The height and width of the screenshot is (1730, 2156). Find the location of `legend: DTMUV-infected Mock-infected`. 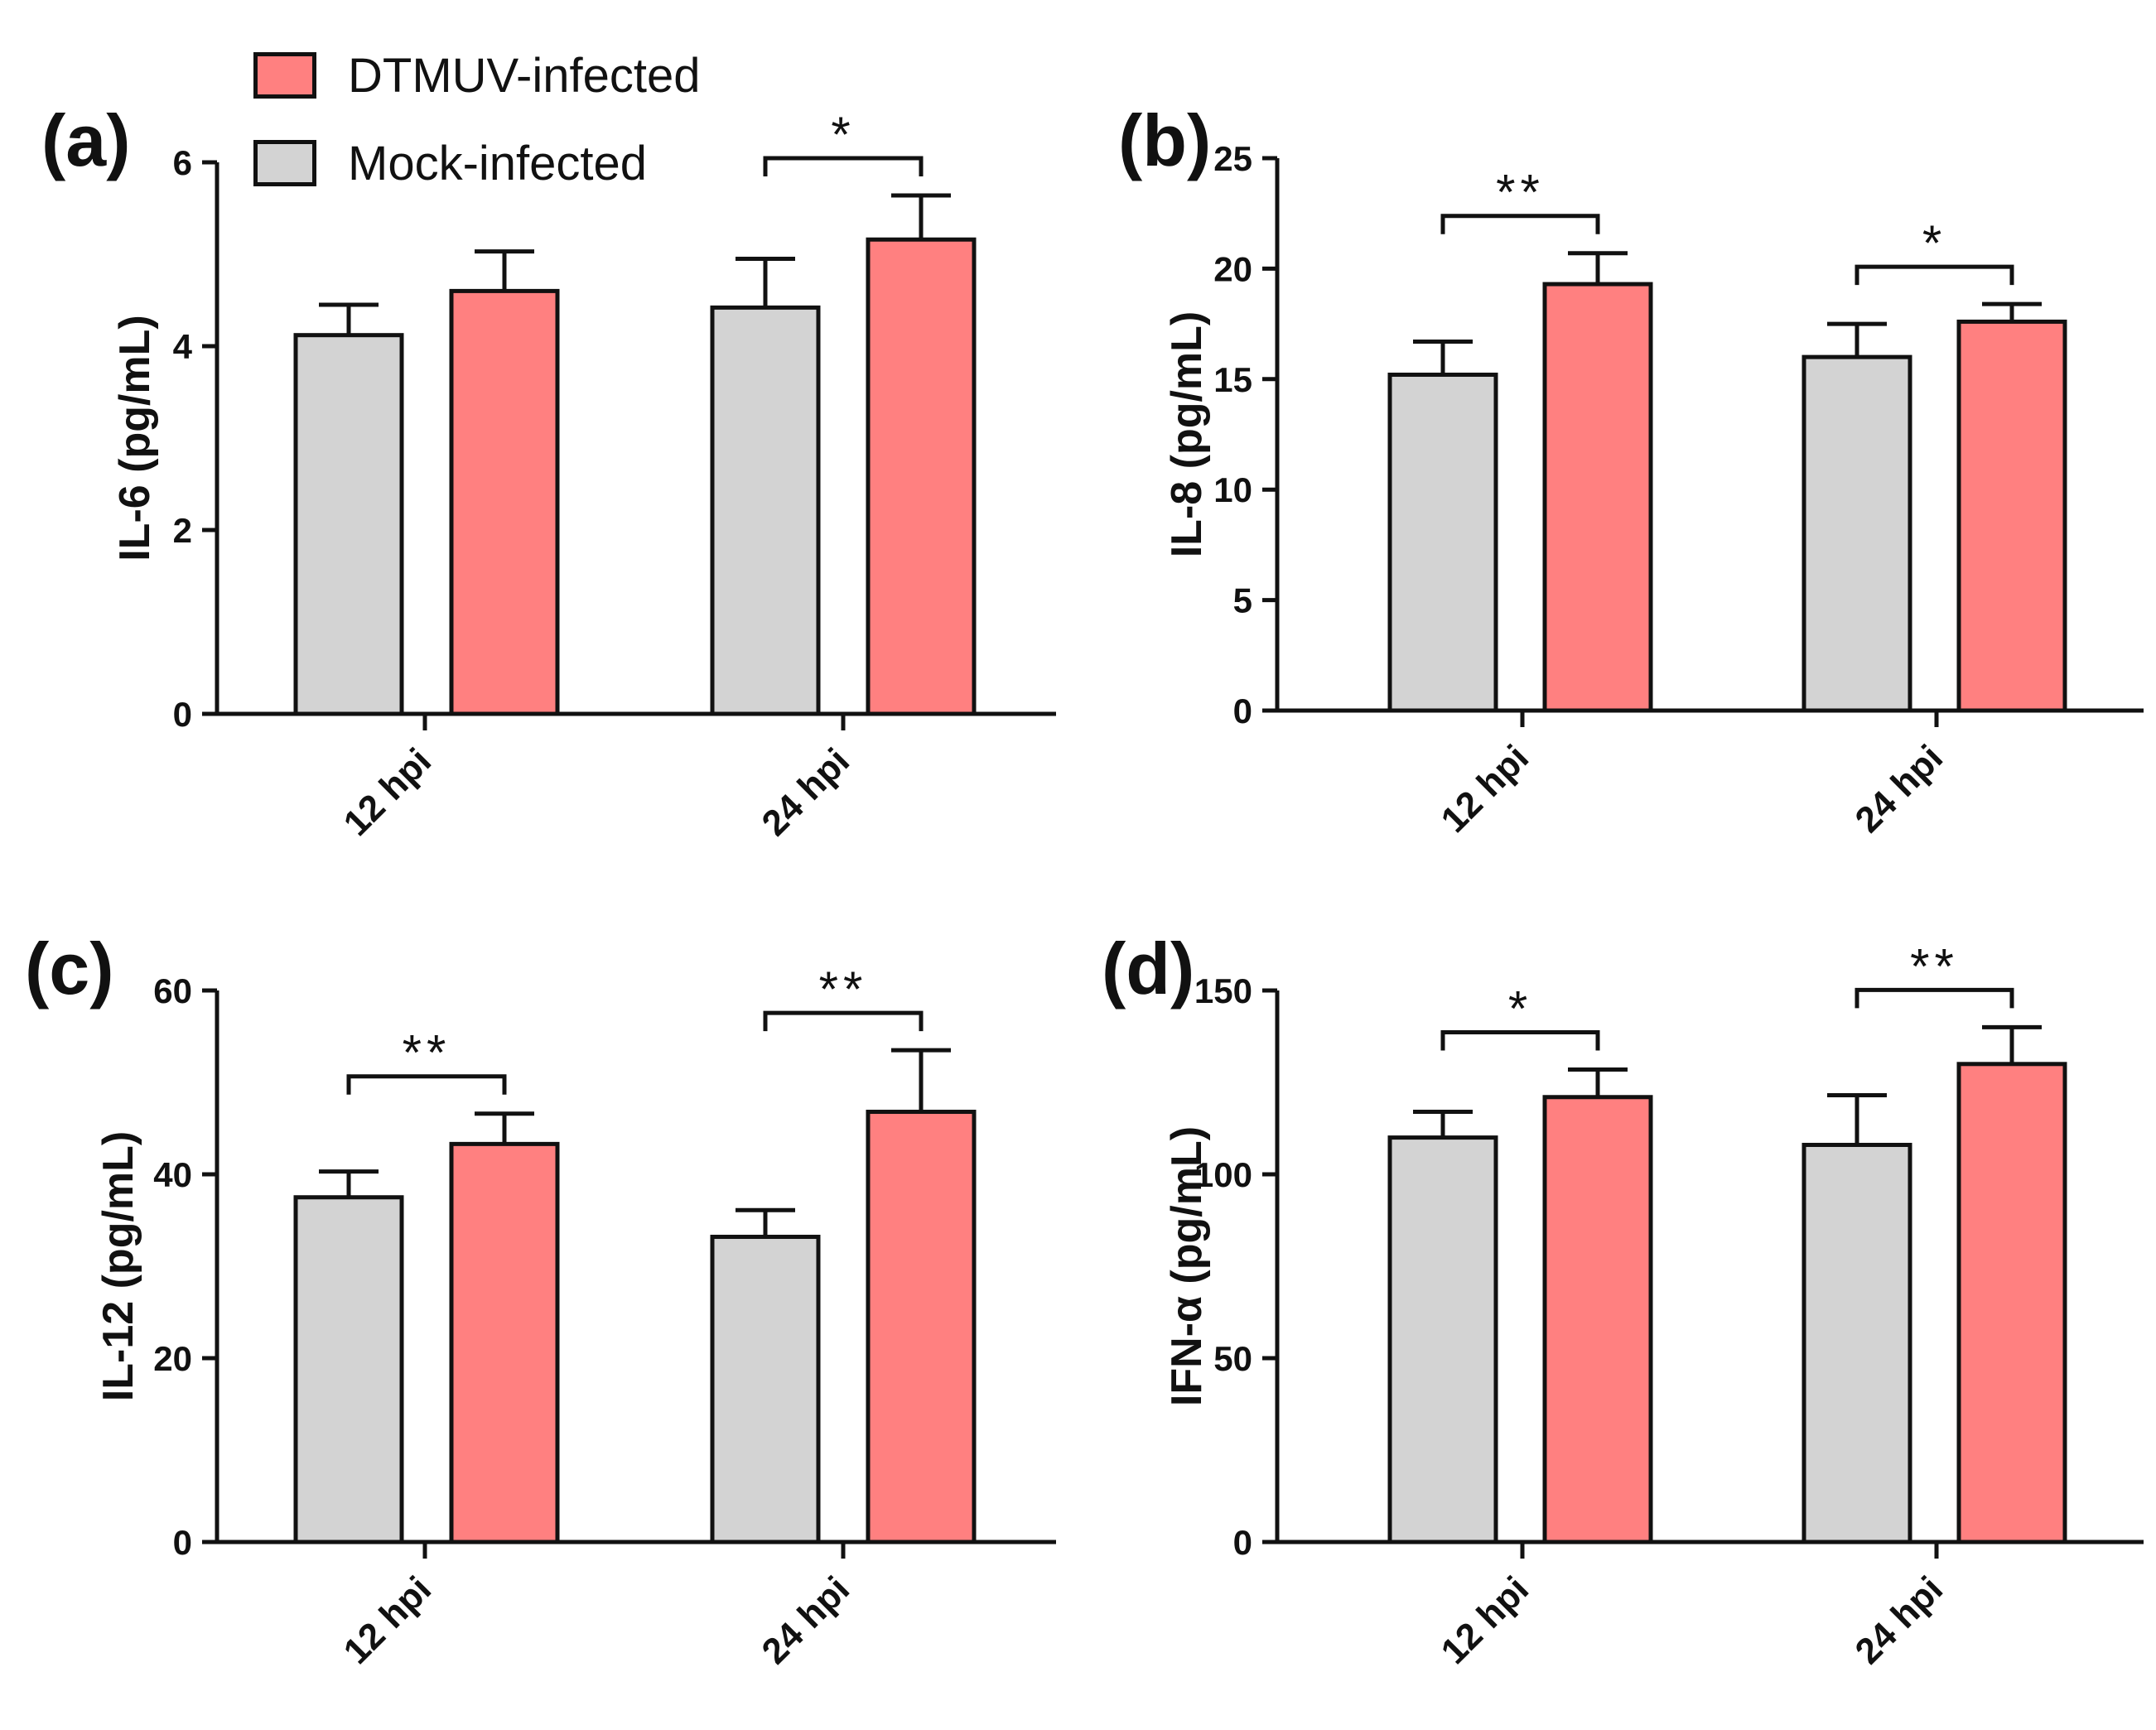

legend: DTMUV-infected Mock-infected is located at coordinates (476, 119).